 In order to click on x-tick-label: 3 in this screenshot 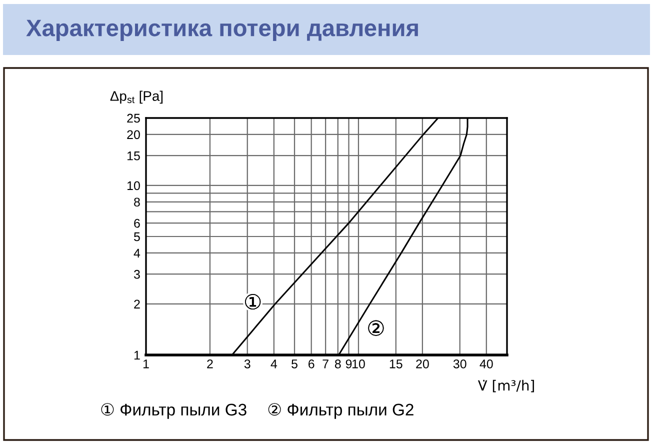, I will do `click(247, 363)`.